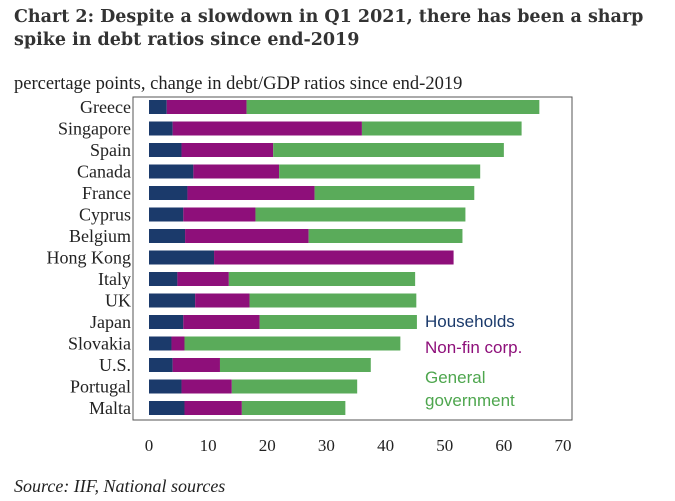 Image resolution: width=675 pixels, height=501 pixels. I want to click on x-tick-labels: 0 10 20 30 40 50 60 70, so click(358, 445).